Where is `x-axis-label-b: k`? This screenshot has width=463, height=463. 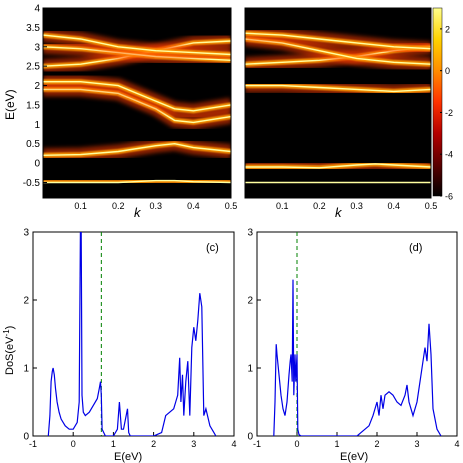
x-axis-label-b: k is located at coordinates (339, 212).